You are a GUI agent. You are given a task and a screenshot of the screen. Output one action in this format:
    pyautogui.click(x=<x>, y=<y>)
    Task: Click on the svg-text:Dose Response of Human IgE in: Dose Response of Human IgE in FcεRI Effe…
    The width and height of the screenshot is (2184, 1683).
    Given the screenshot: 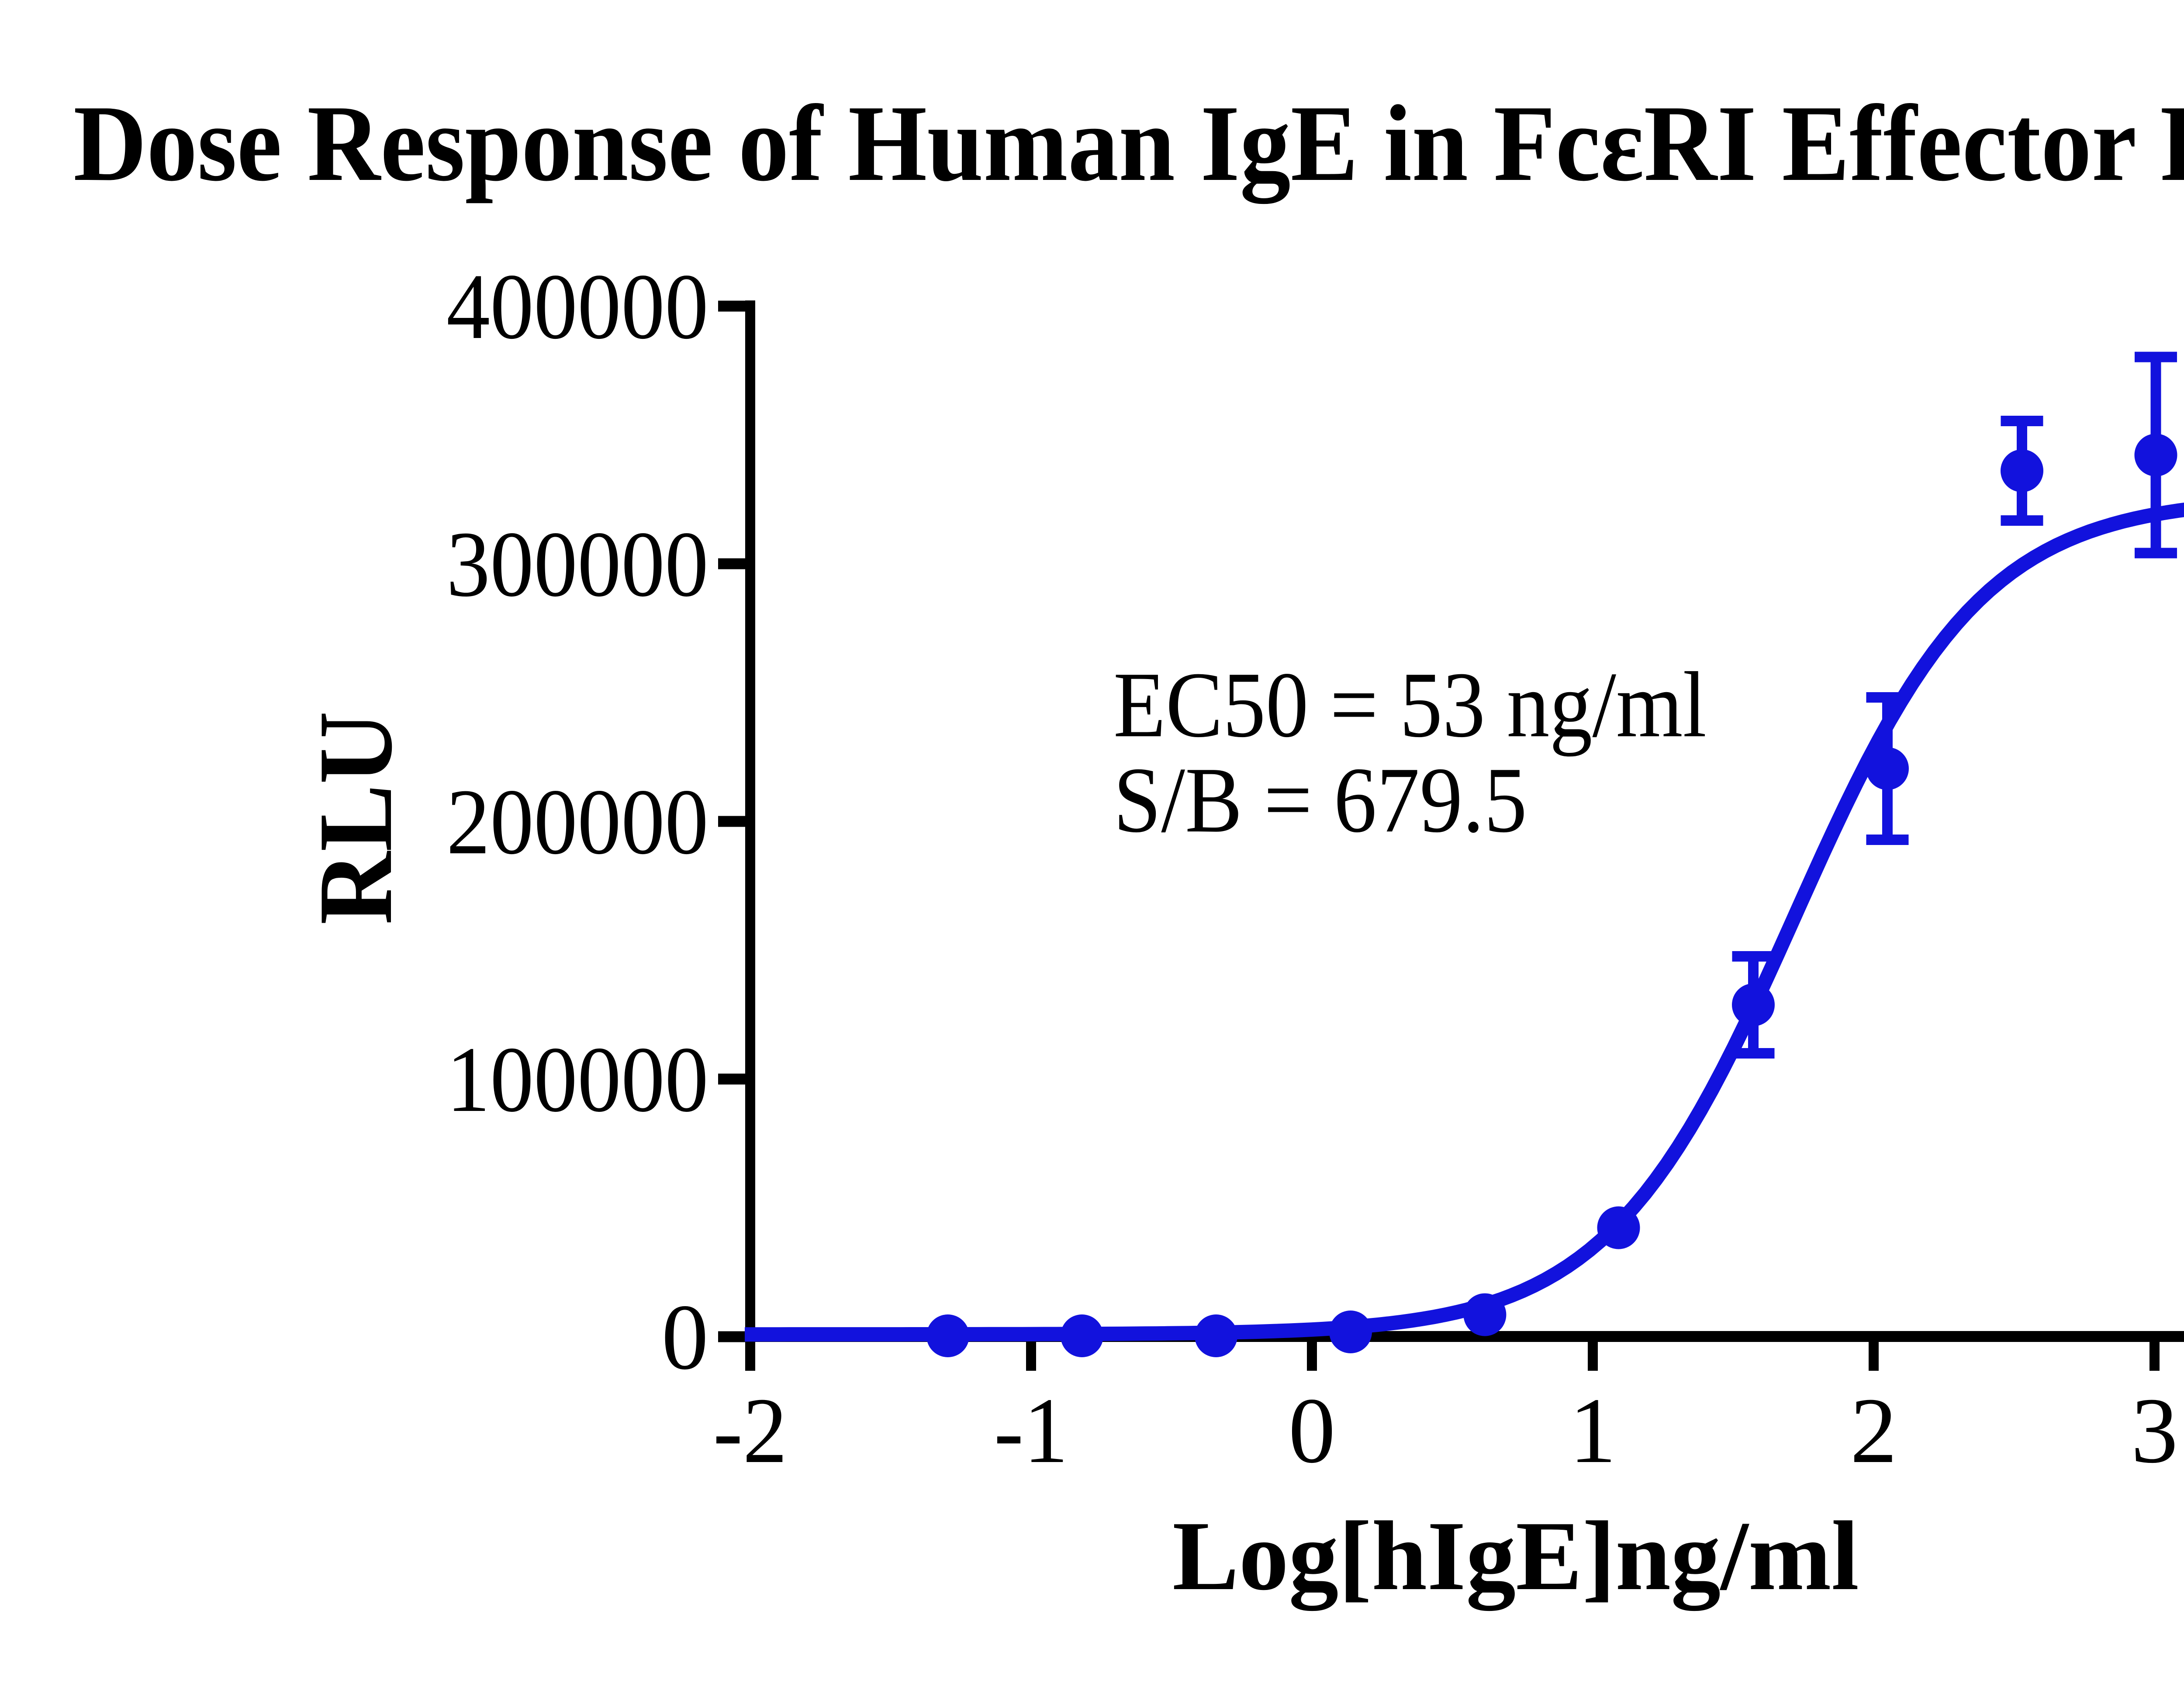 What is the action you would take?
    pyautogui.click(x=1128, y=144)
    